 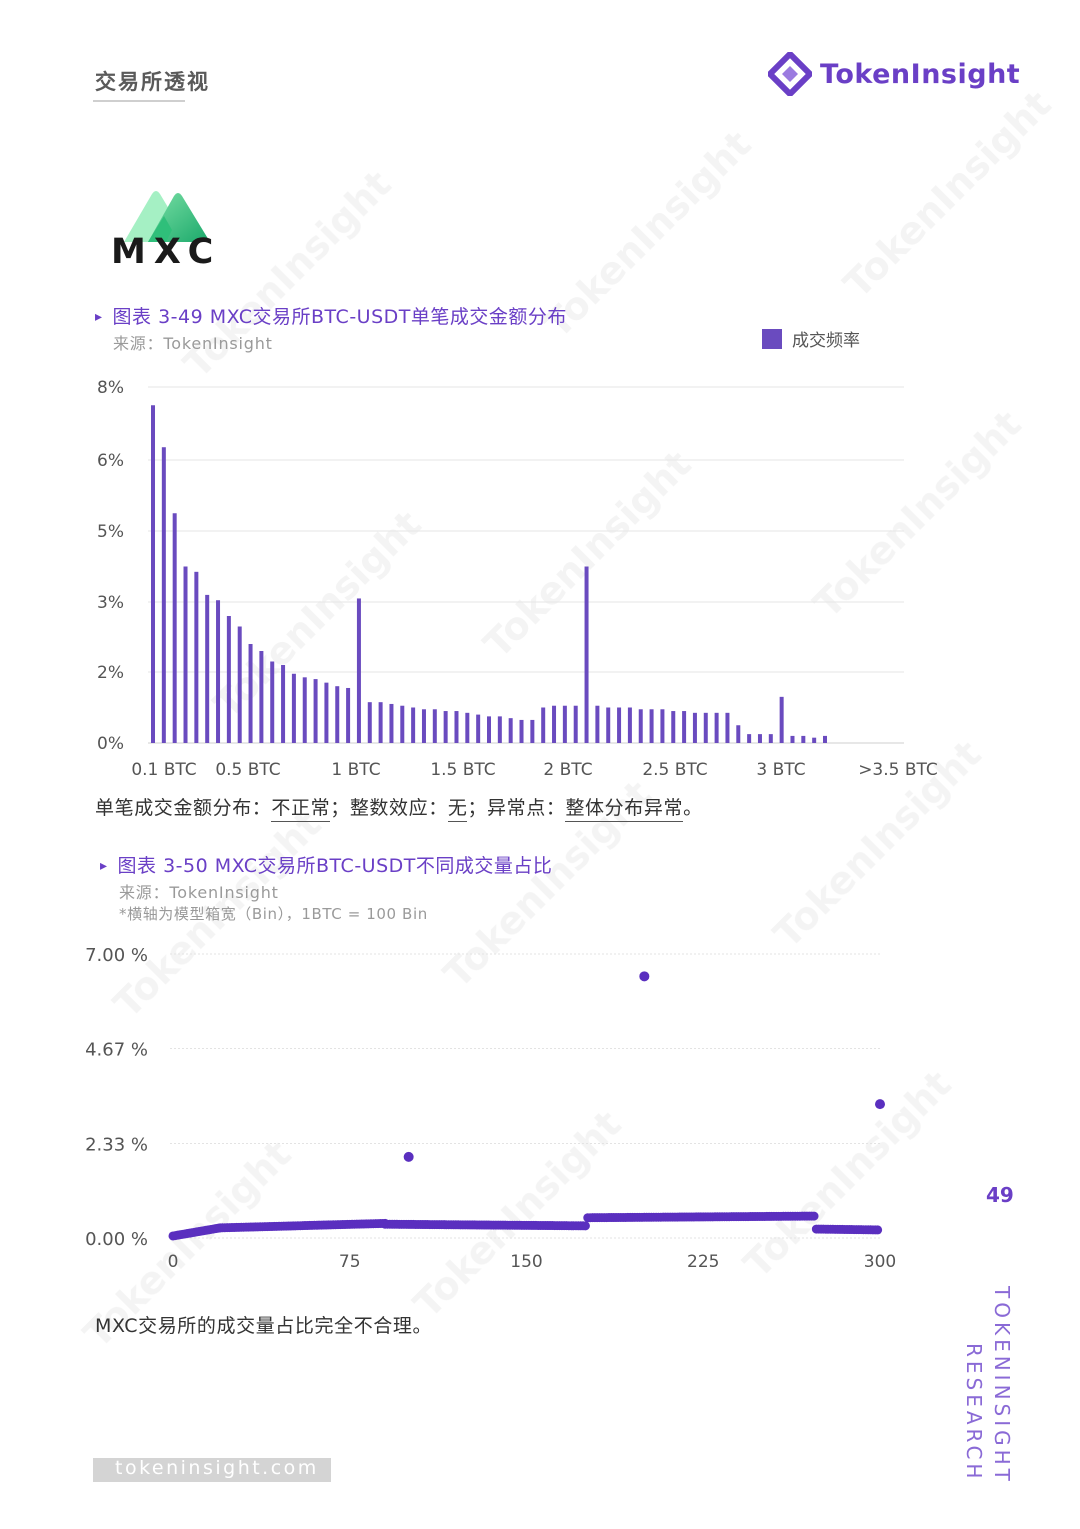 I want to click on mxc-wordmark: MXC, so click(x=166, y=252).